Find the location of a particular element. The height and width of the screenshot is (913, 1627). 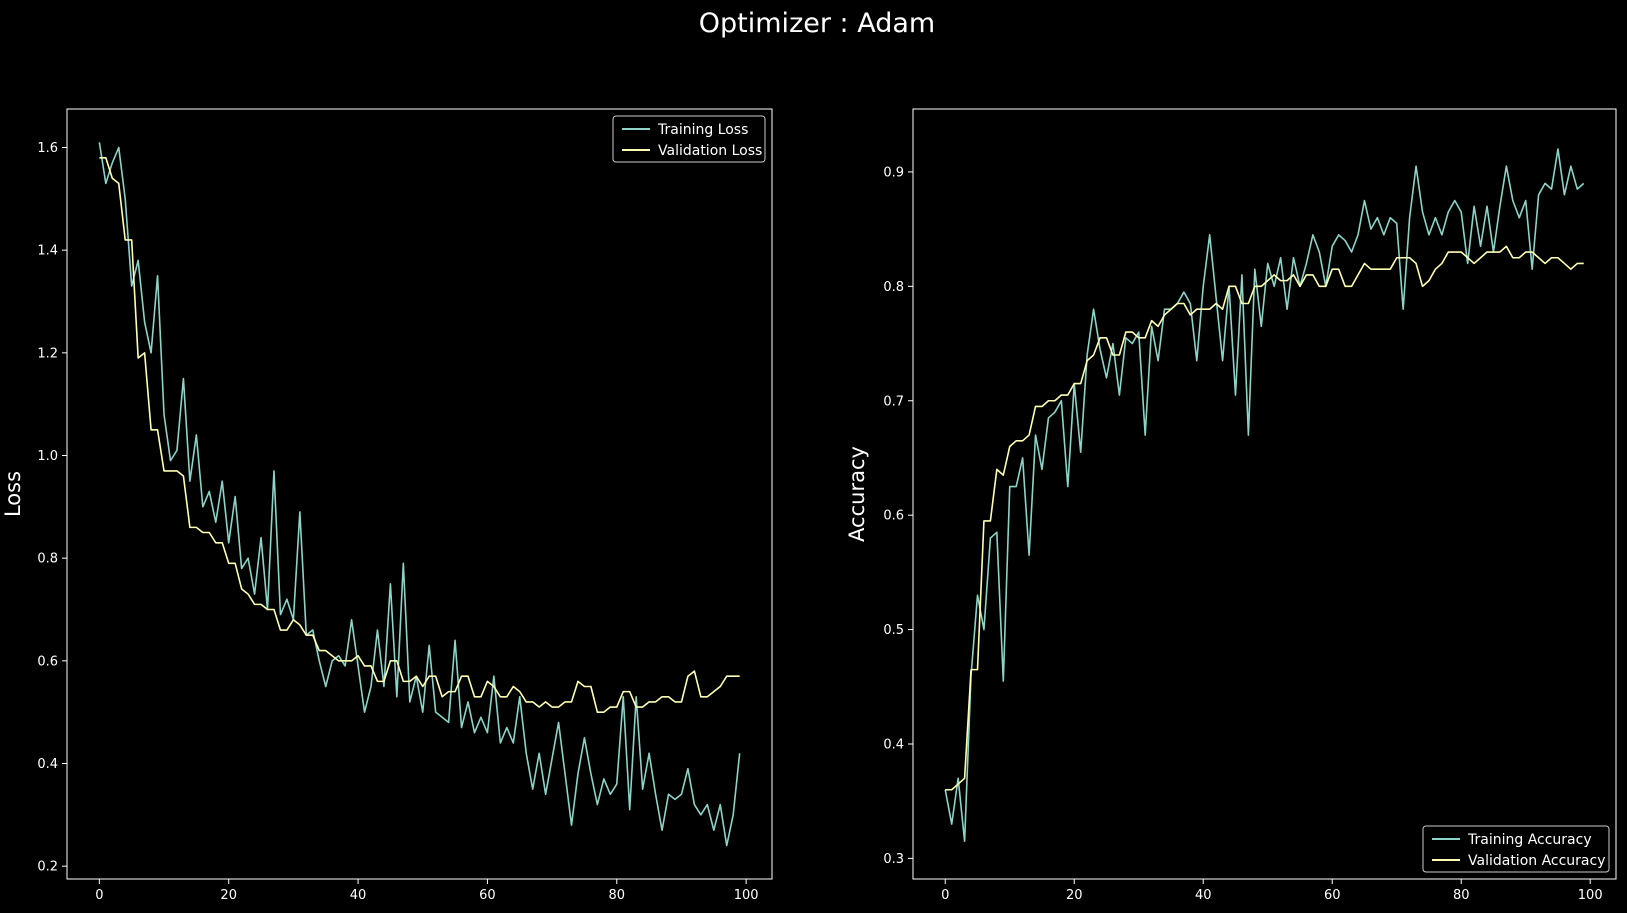

figure-title: Optimizer : Adam is located at coordinates (817, 23).